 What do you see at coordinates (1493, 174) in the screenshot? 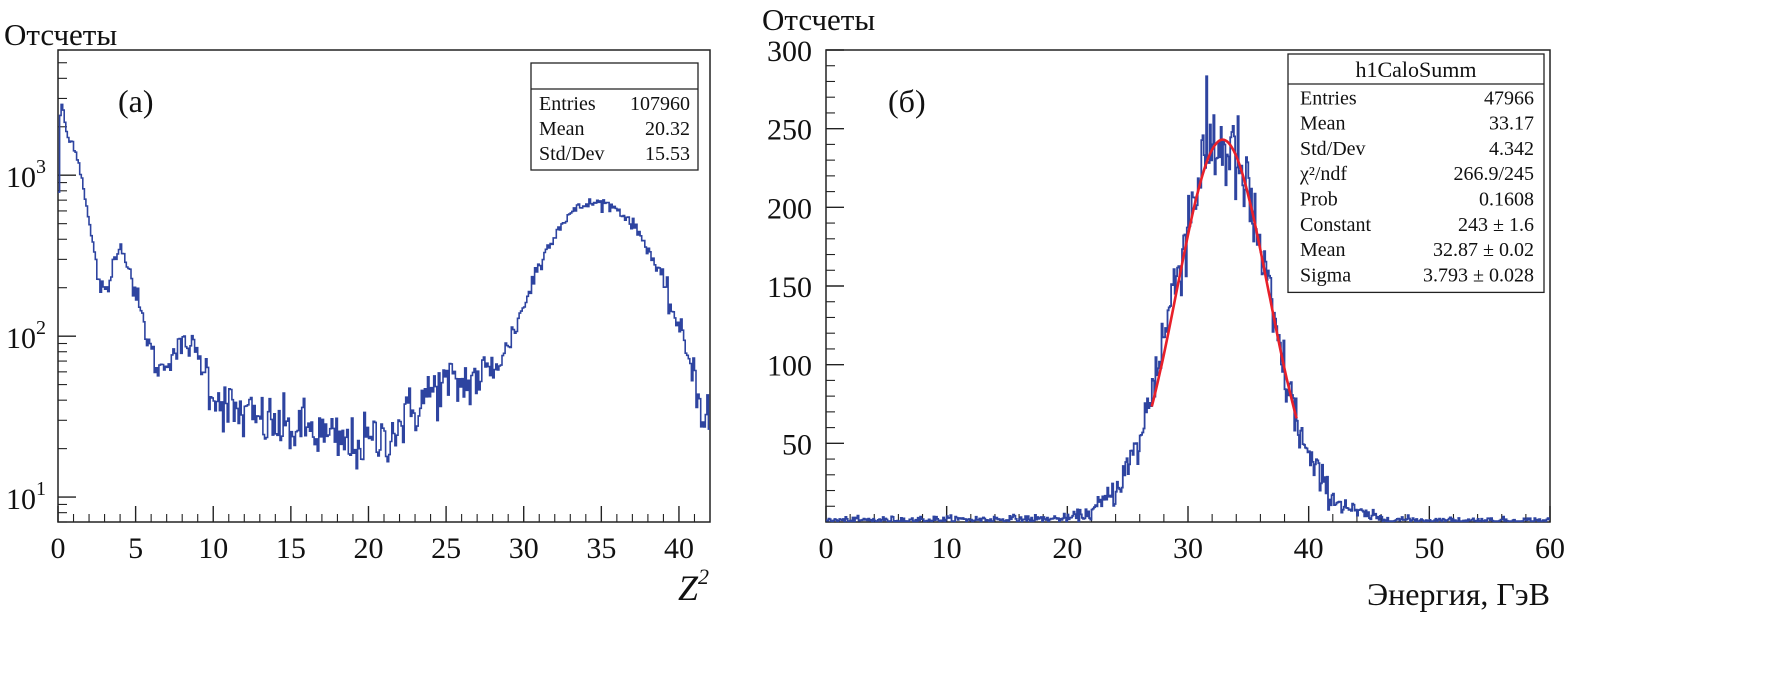
I see `panel-b-stats-row-value: 266.9/245` at bounding box center [1493, 174].